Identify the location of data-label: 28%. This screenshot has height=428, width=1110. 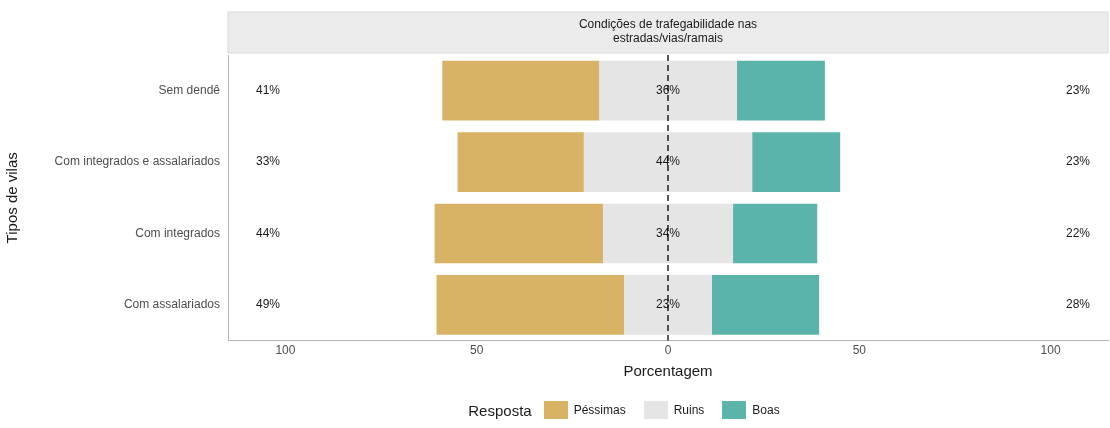
(1078, 304).